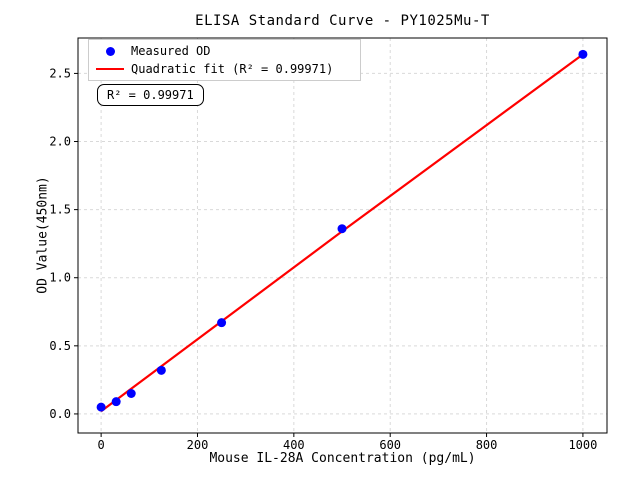 This screenshot has height=480, width=640. I want to click on y-tick-label: 1.5, so click(60, 210).